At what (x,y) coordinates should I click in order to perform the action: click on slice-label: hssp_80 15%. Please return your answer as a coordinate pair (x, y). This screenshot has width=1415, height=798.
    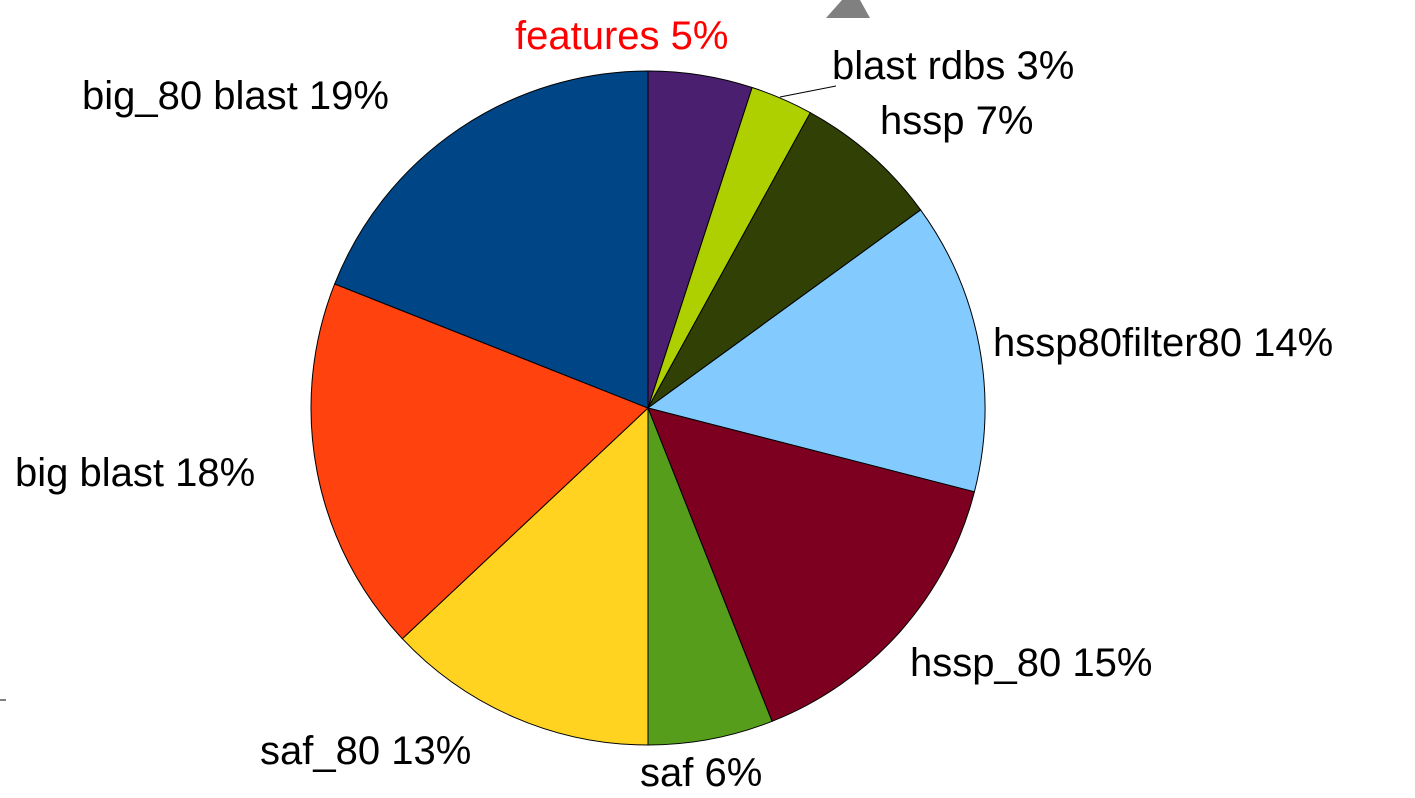
    Looking at the image, I should click on (1031, 663).